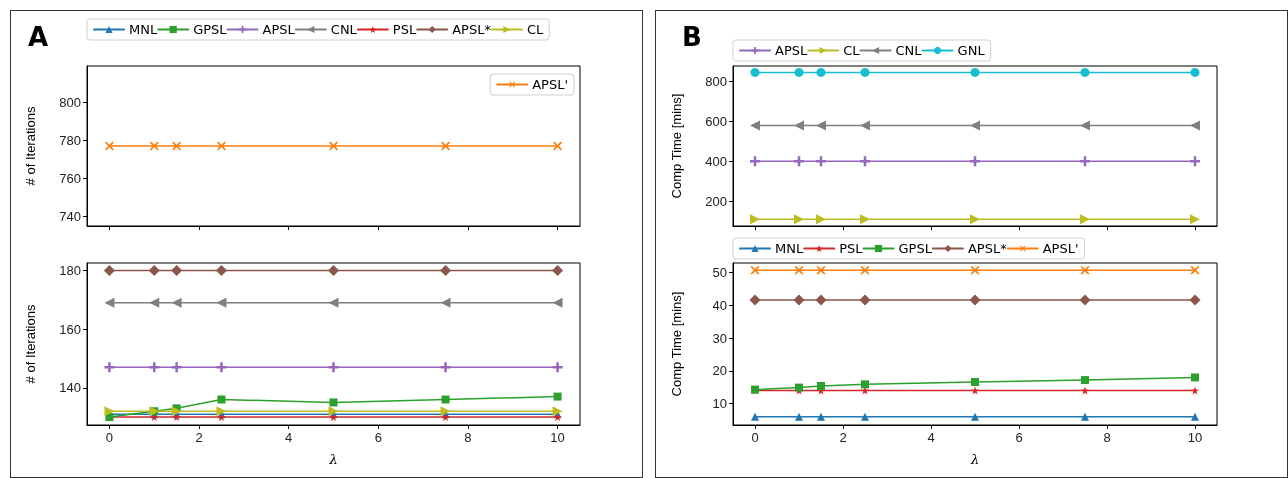 The height and width of the screenshot is (478, 1288). What do you see at coordinates (70, 140) in the screenshot?
I see `y-tick-label: 780` at bounding box center [70, 140].